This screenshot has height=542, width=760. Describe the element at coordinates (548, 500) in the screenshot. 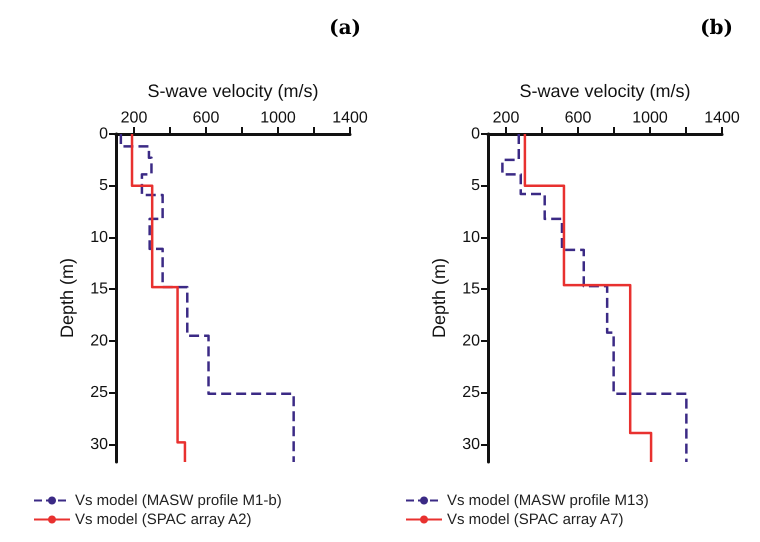

I see `legend-label: Vs model (MASW profile M13)` at that location.